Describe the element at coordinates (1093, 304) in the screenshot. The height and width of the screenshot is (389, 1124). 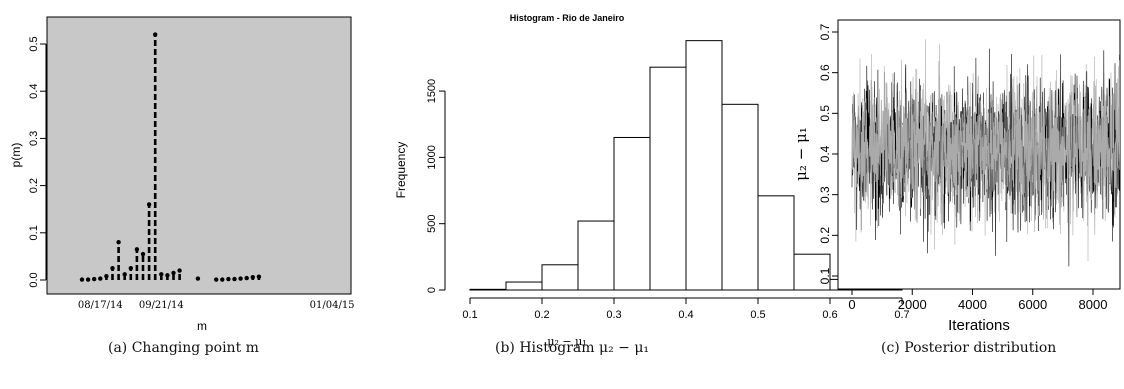
I see `x-tick-label: 8000` at that location.